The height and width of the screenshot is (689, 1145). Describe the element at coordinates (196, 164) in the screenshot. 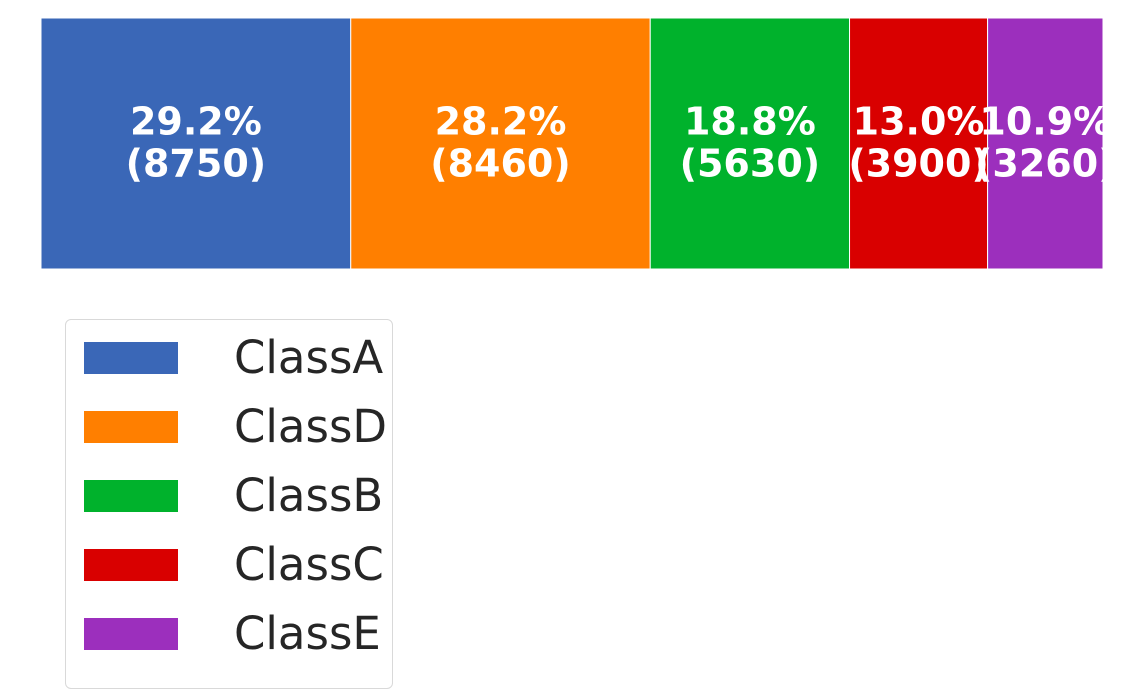

I see `count-label: (8750)` at that location.